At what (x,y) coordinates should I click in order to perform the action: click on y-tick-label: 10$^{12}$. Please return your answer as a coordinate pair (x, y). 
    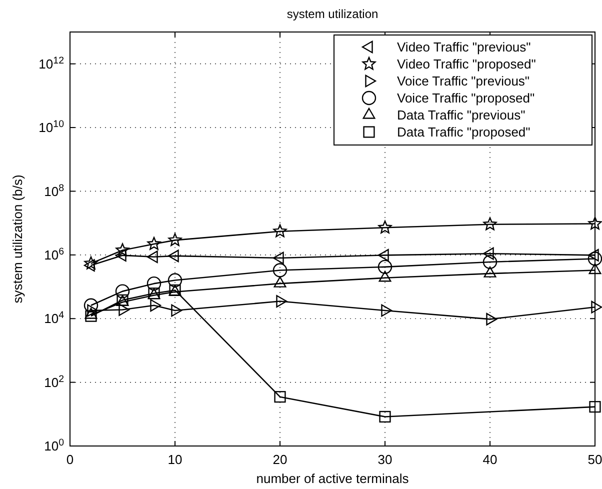
    Looking at the image, I should click on (51, 63).